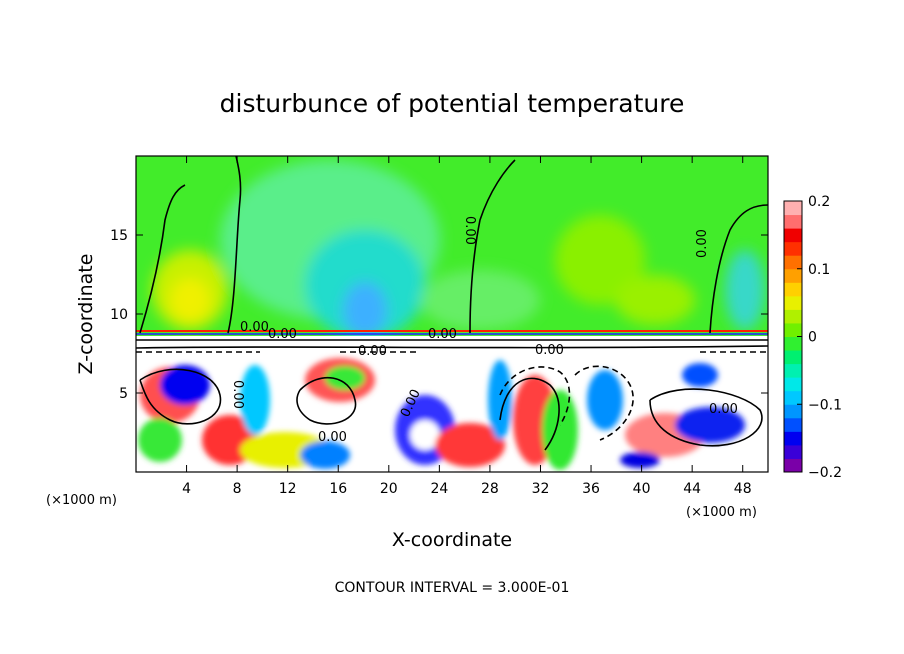  I want to click on x-tick-label: 28, so click(490, 489).